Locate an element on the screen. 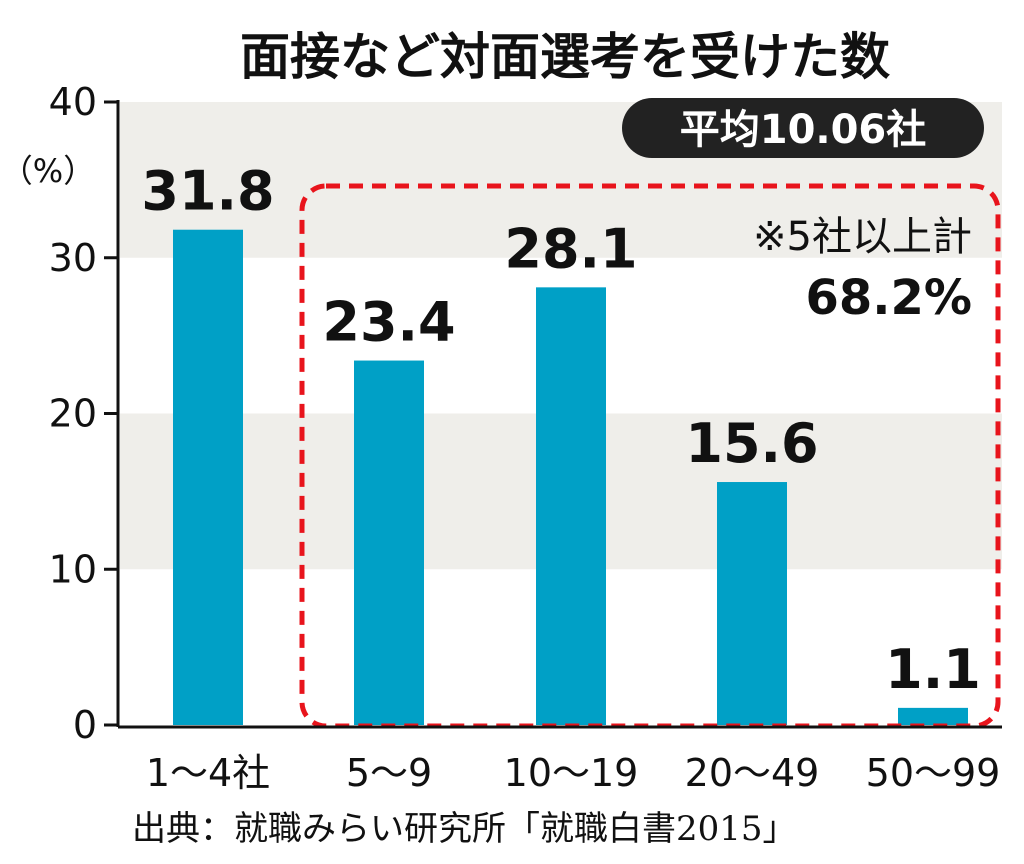 The height and width of the screenshot is (864, 1024). y-axis-ticks: 0 10 20 30 40 is located at coordinates (83, 413).